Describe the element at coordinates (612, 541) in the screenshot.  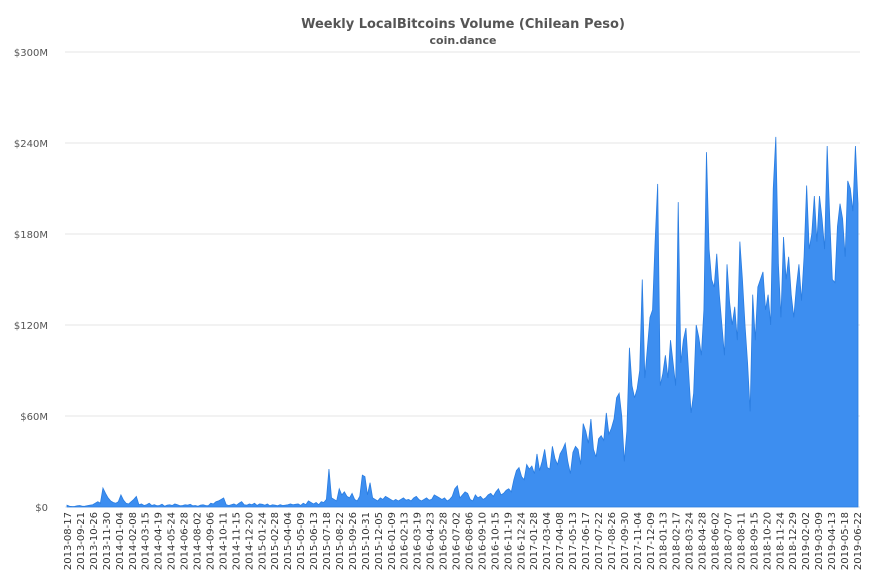
I see `x-tick-label: 2017-08-26` at that location.